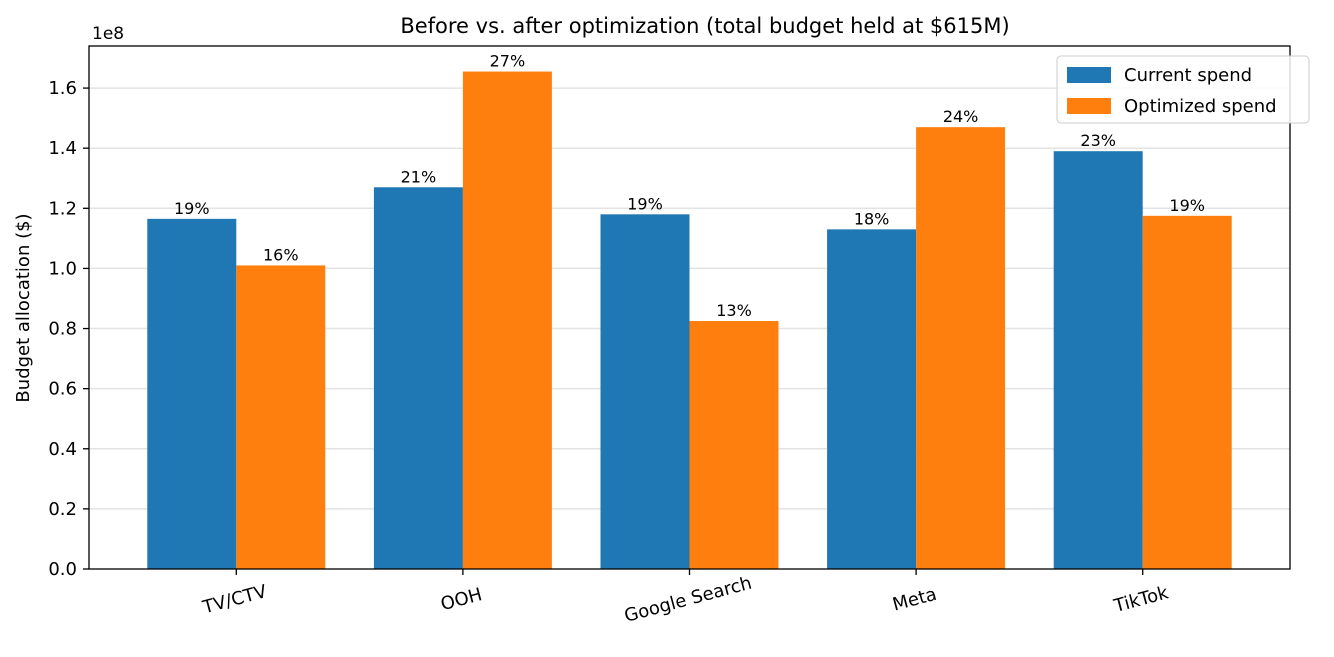 Image resolution: width=1334 pixels, height=657 pixels. What do you see at coordinates (235, 600) in the screenshot?
I see `x-tick-label: TV/CTV` at bounding box center [235, 600].